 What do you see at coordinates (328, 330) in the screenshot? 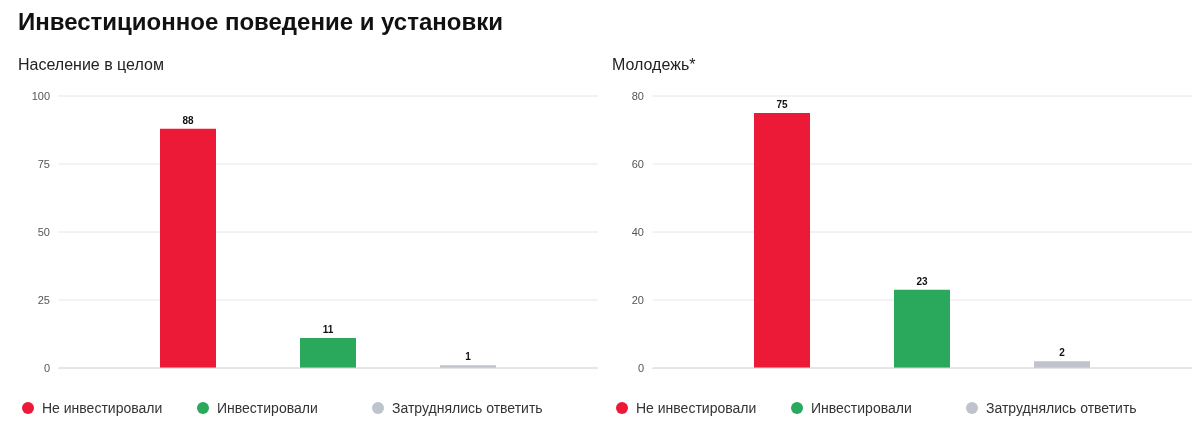
I see `data-label: 11` at bounding box center [328, 330].